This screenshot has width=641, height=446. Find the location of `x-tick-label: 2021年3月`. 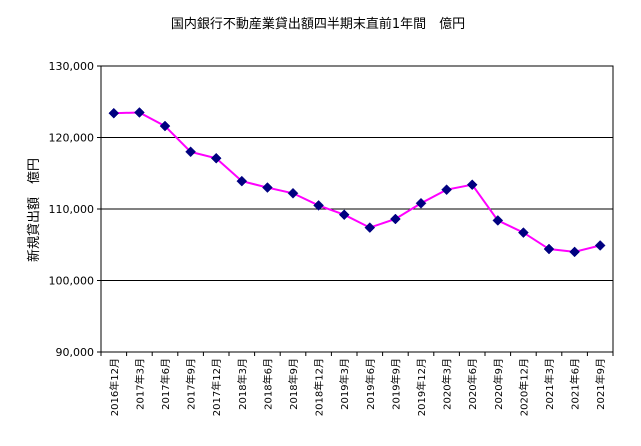

x-tick-label: 2021年3月 is located at coordinates (549, 384).